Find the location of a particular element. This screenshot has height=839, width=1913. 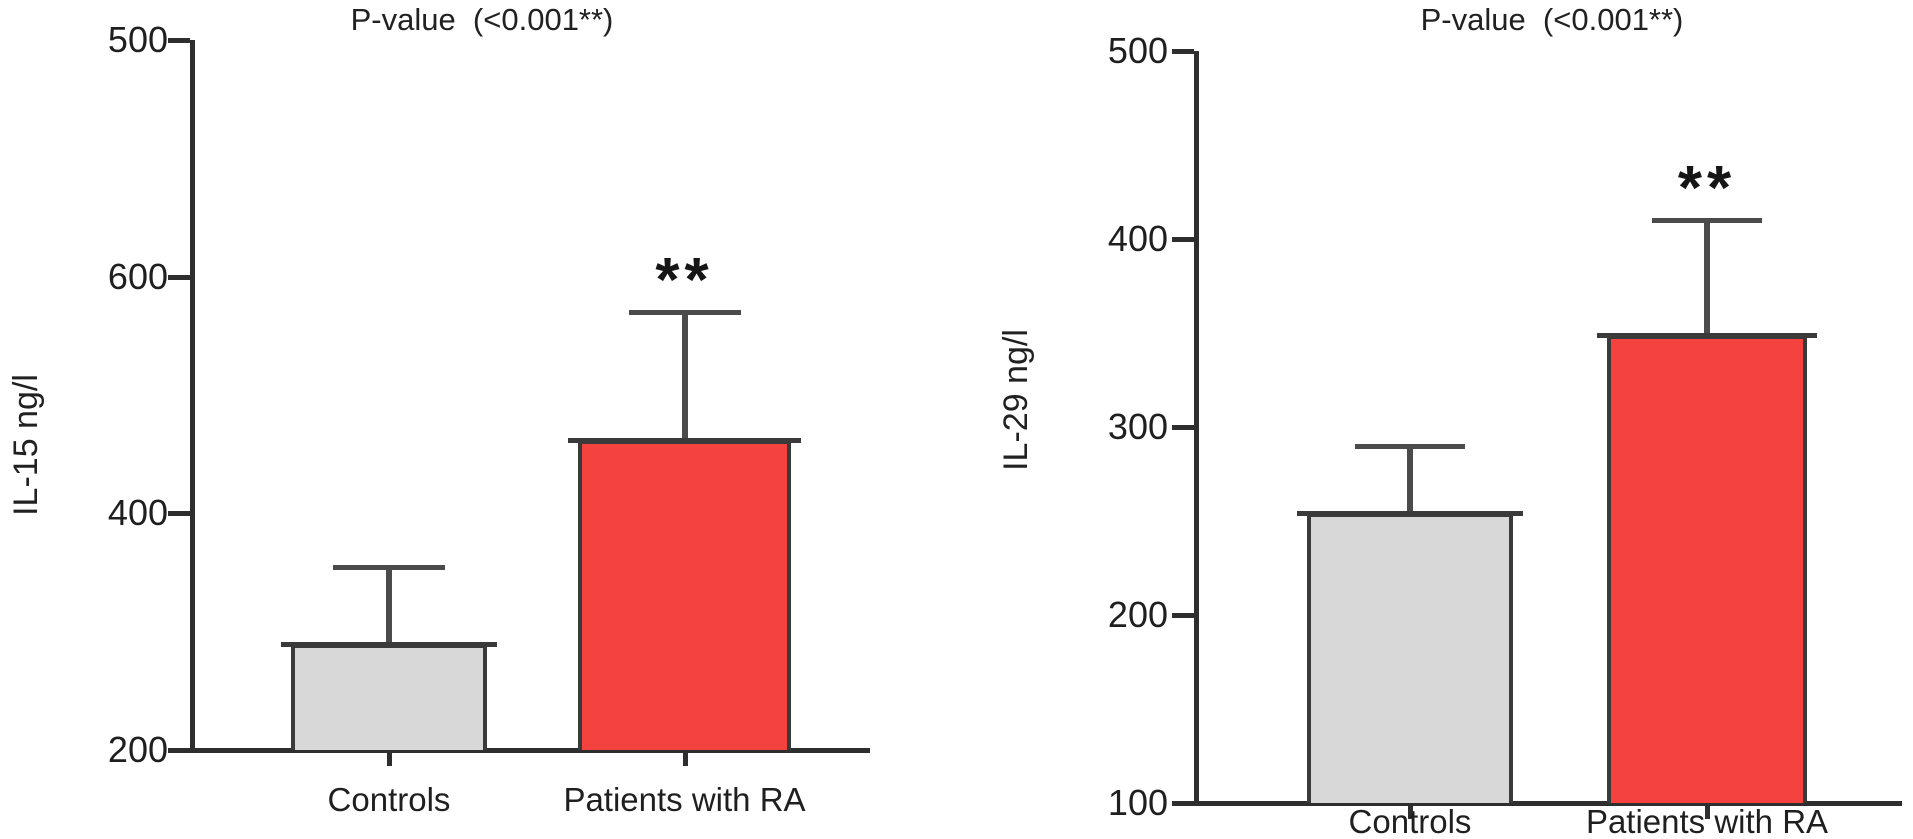

y-tick-label: 100 is located at coordinates (1137, 802).